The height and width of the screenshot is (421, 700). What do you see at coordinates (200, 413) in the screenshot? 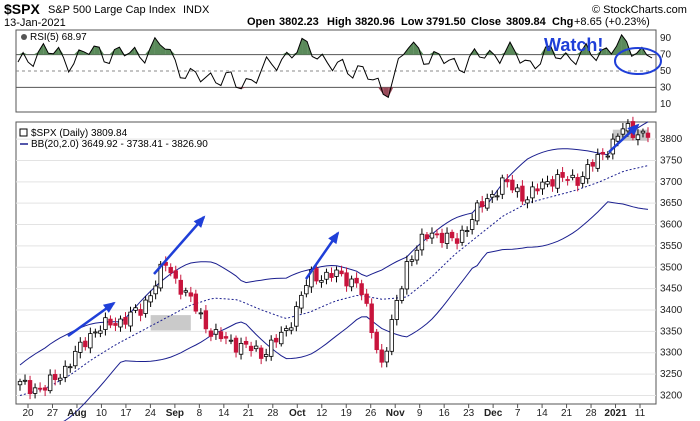
I see `x-tick-label: 8` at bounding box center [200, 413].